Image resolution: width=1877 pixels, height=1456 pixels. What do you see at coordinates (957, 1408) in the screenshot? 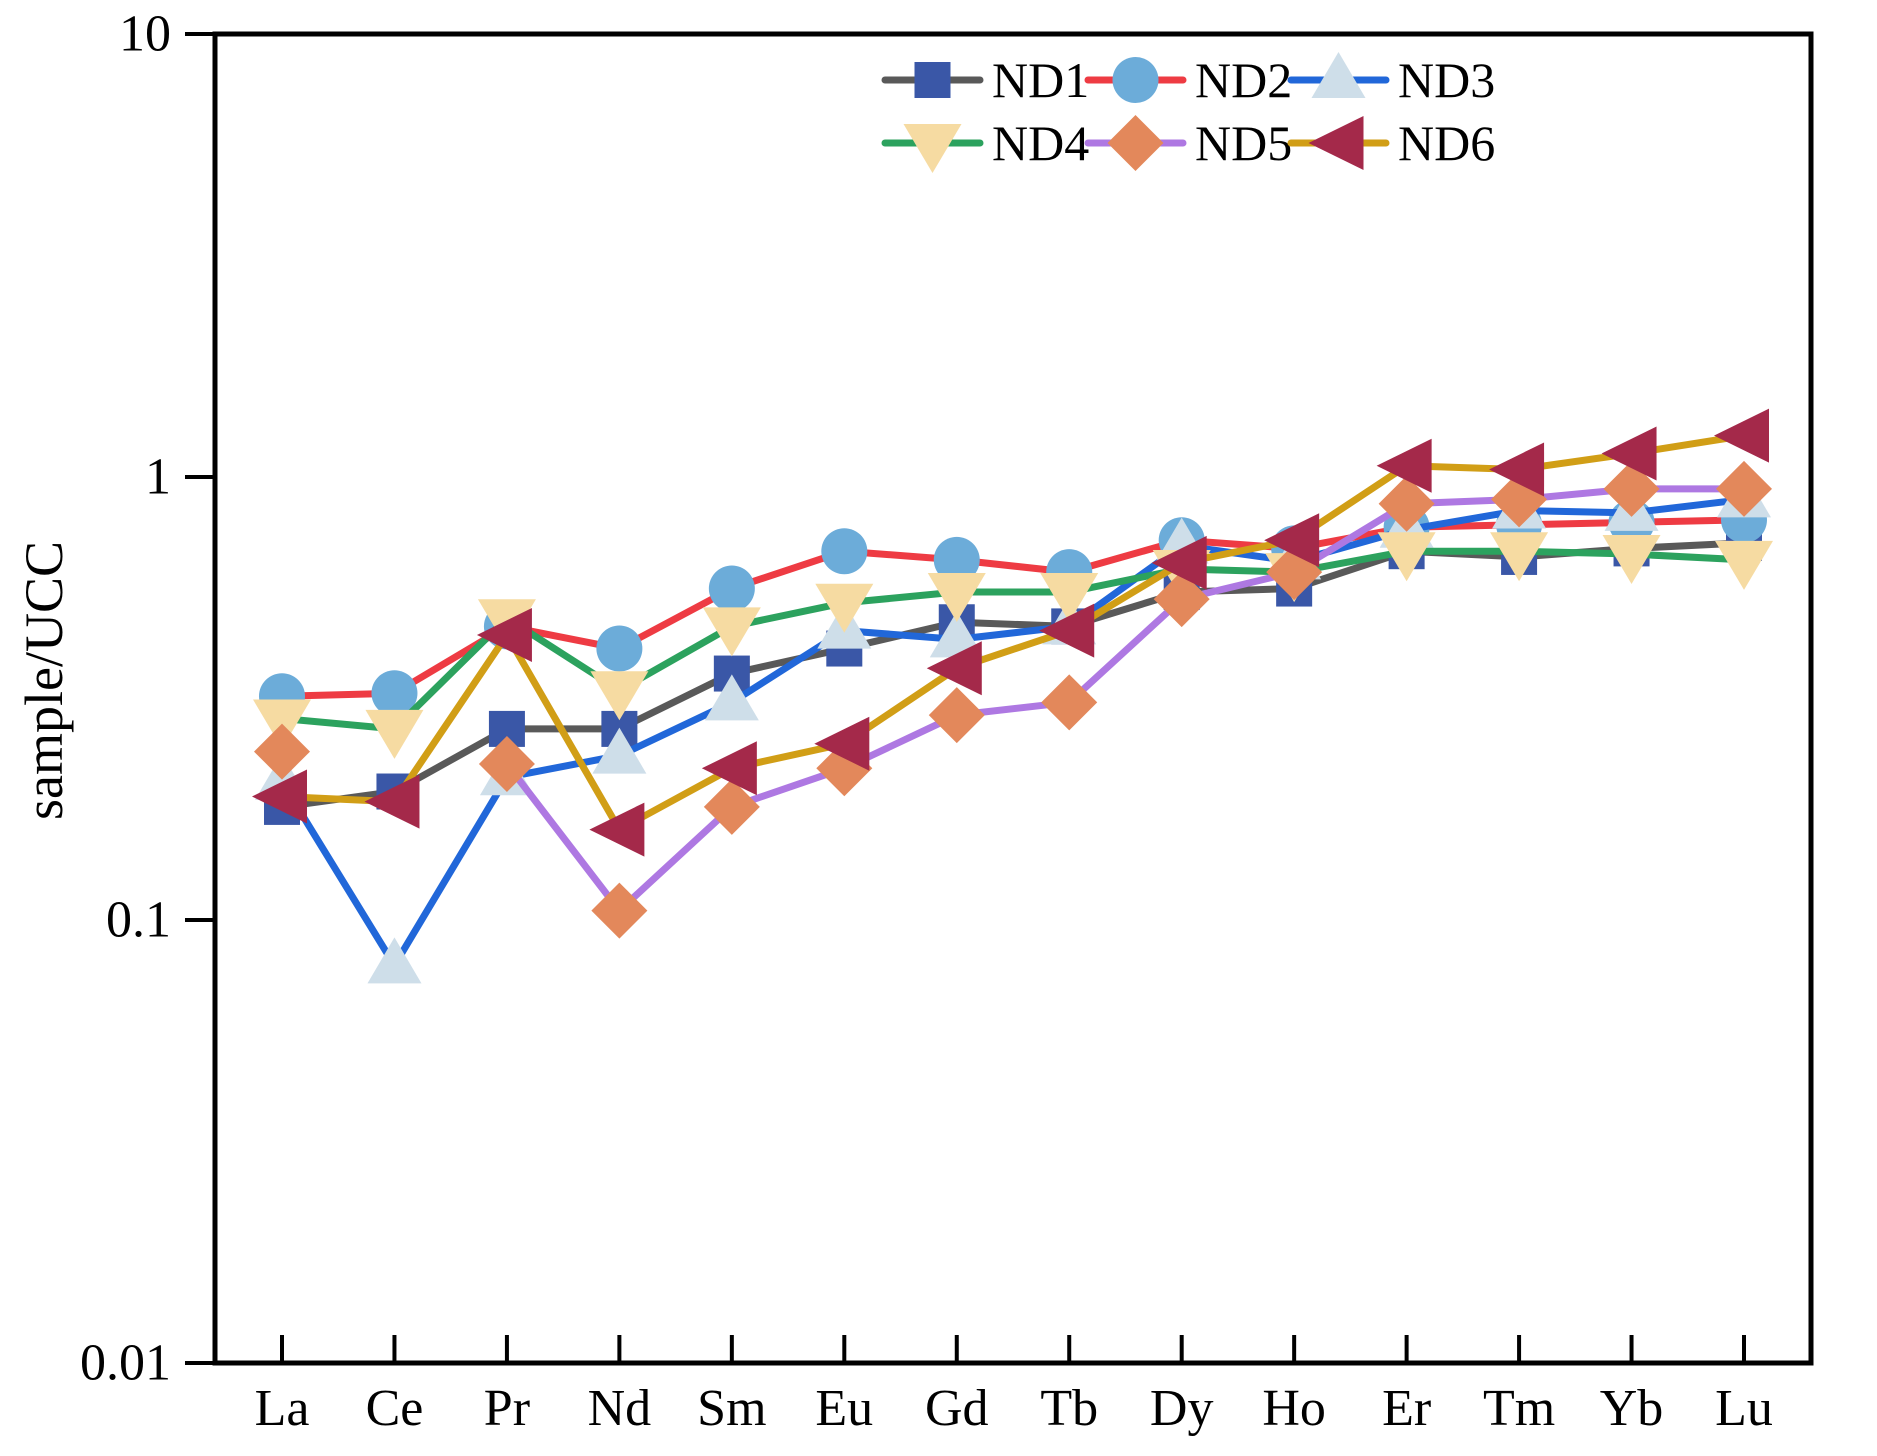
I see `x-tick-label: Gd` at bounding box center [957, 1408].